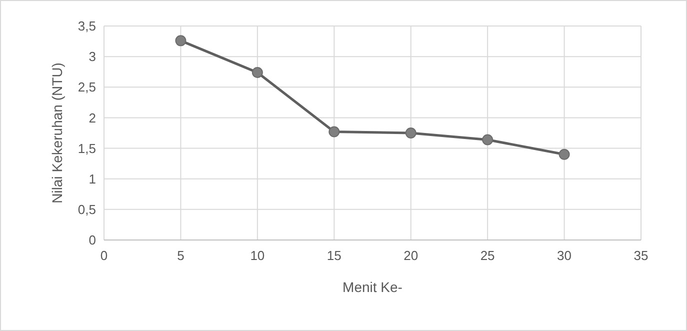  What do you see at coordinates (372, 287) in the screenshot?
I see `x-axis-title: Menit Ke-` at bounding box center [372, 287].